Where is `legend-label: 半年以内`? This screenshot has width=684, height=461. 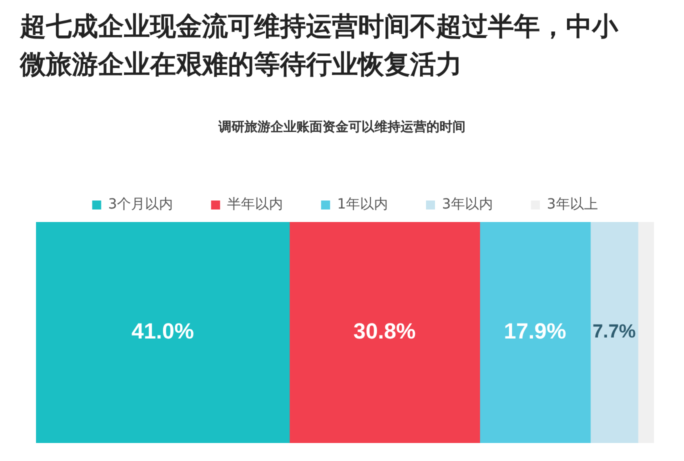
legend-label: 半年以内 is located at coordinates (255, 204).